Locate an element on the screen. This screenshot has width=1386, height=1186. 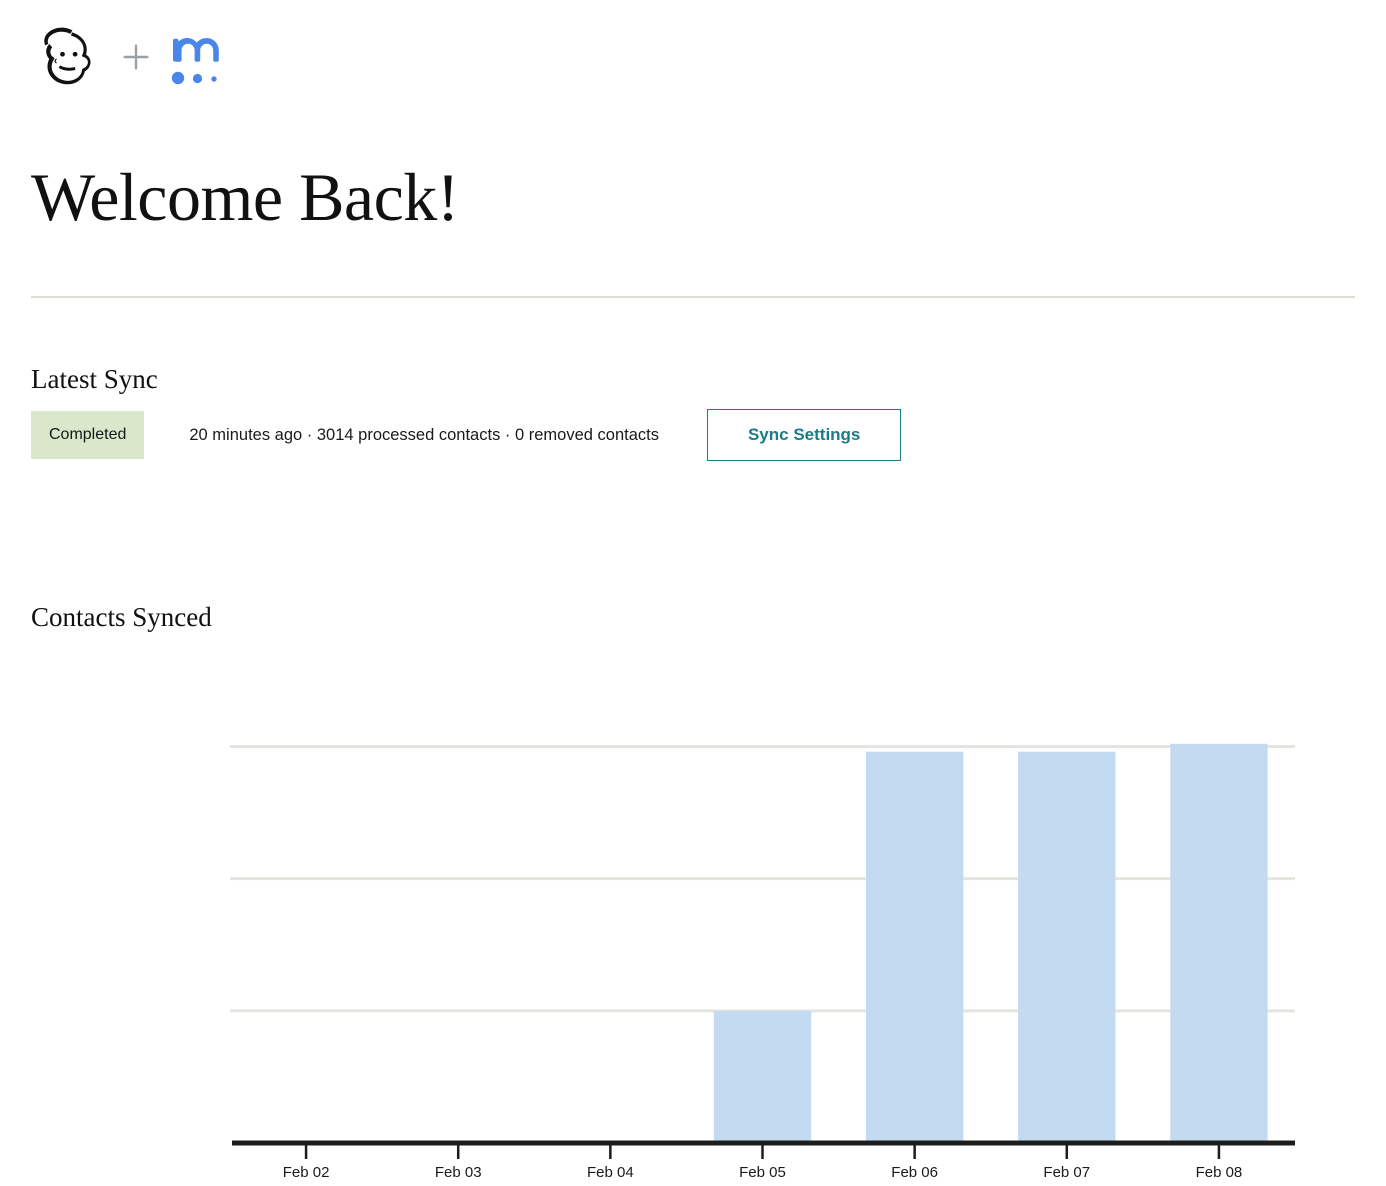
x-tick-label: Feb 03 is located at coordinates (458, 1172).